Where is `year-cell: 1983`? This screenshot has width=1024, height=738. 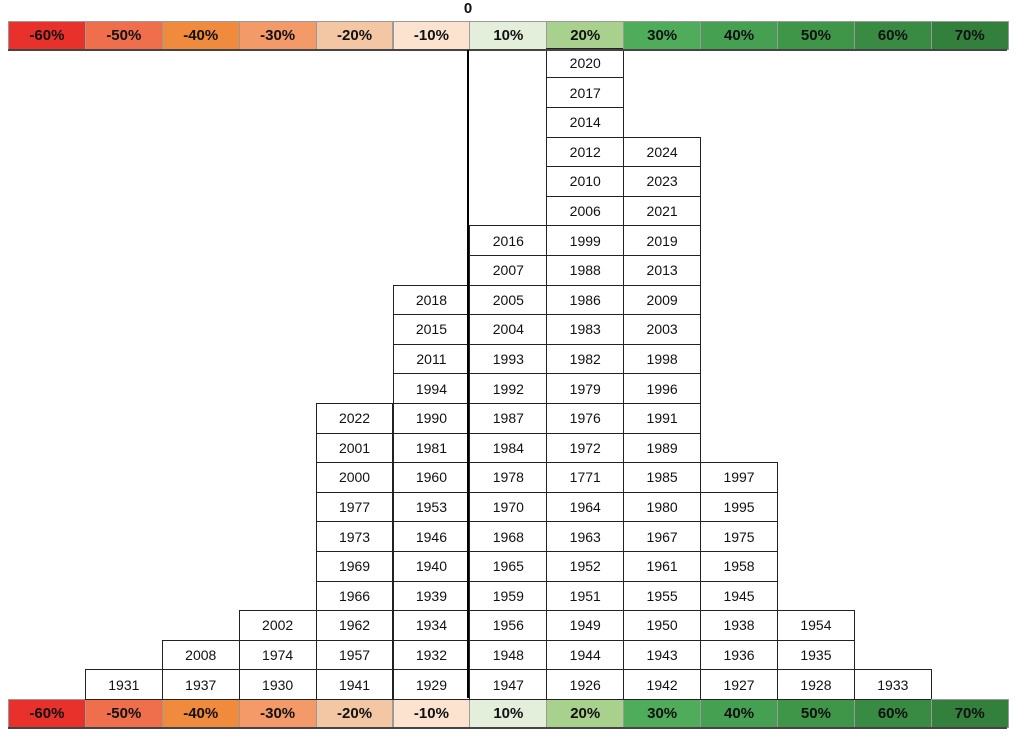 year-cell: 1983 is located at coordinates (585, 329).